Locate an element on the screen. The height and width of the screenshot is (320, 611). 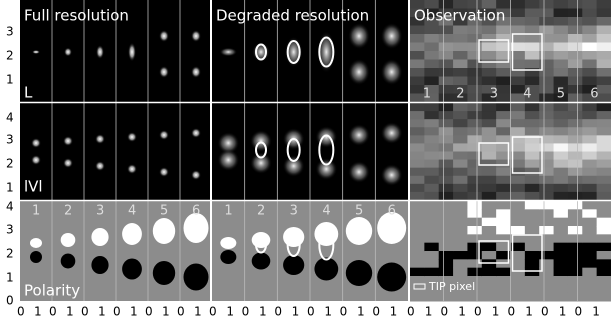
y-tick-label: 3 is located at coordinates (10, 140).